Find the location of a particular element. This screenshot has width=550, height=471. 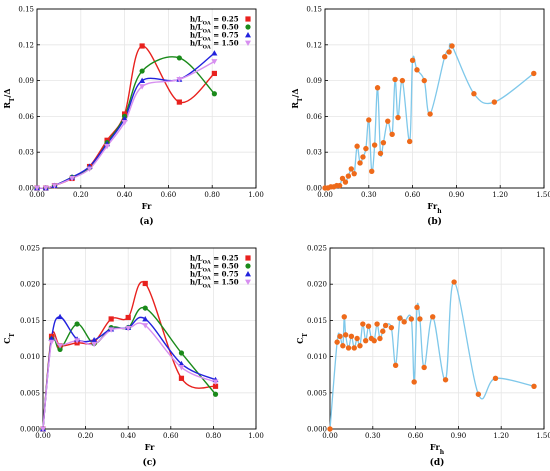

legend-label: h/LOA = 0.25 is located at coordinates (214, 21).